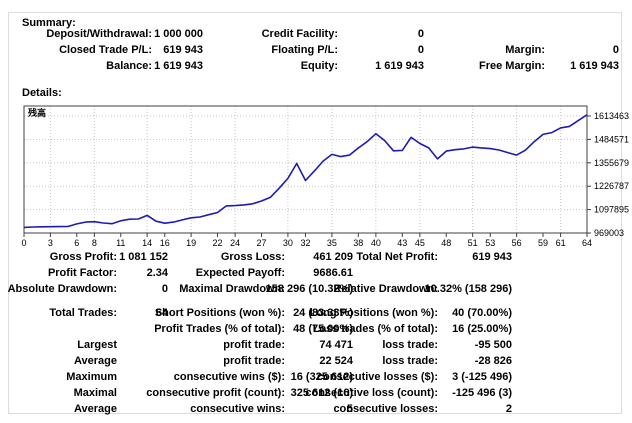 The width and height of the screenshot is (632, 423). Describe the element at coordinates (319, 66) in the screenshot. I see `summary-label: Equity:` at that location.